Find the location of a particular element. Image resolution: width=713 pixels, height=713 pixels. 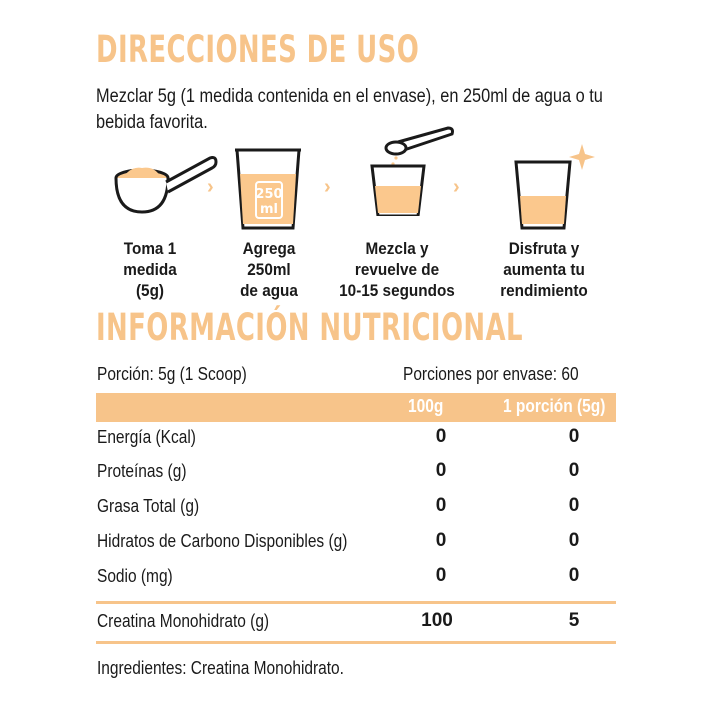

row-name-carbs: Hidratos de Carbono Disponibles (g) is located at coordinates (222, 541).